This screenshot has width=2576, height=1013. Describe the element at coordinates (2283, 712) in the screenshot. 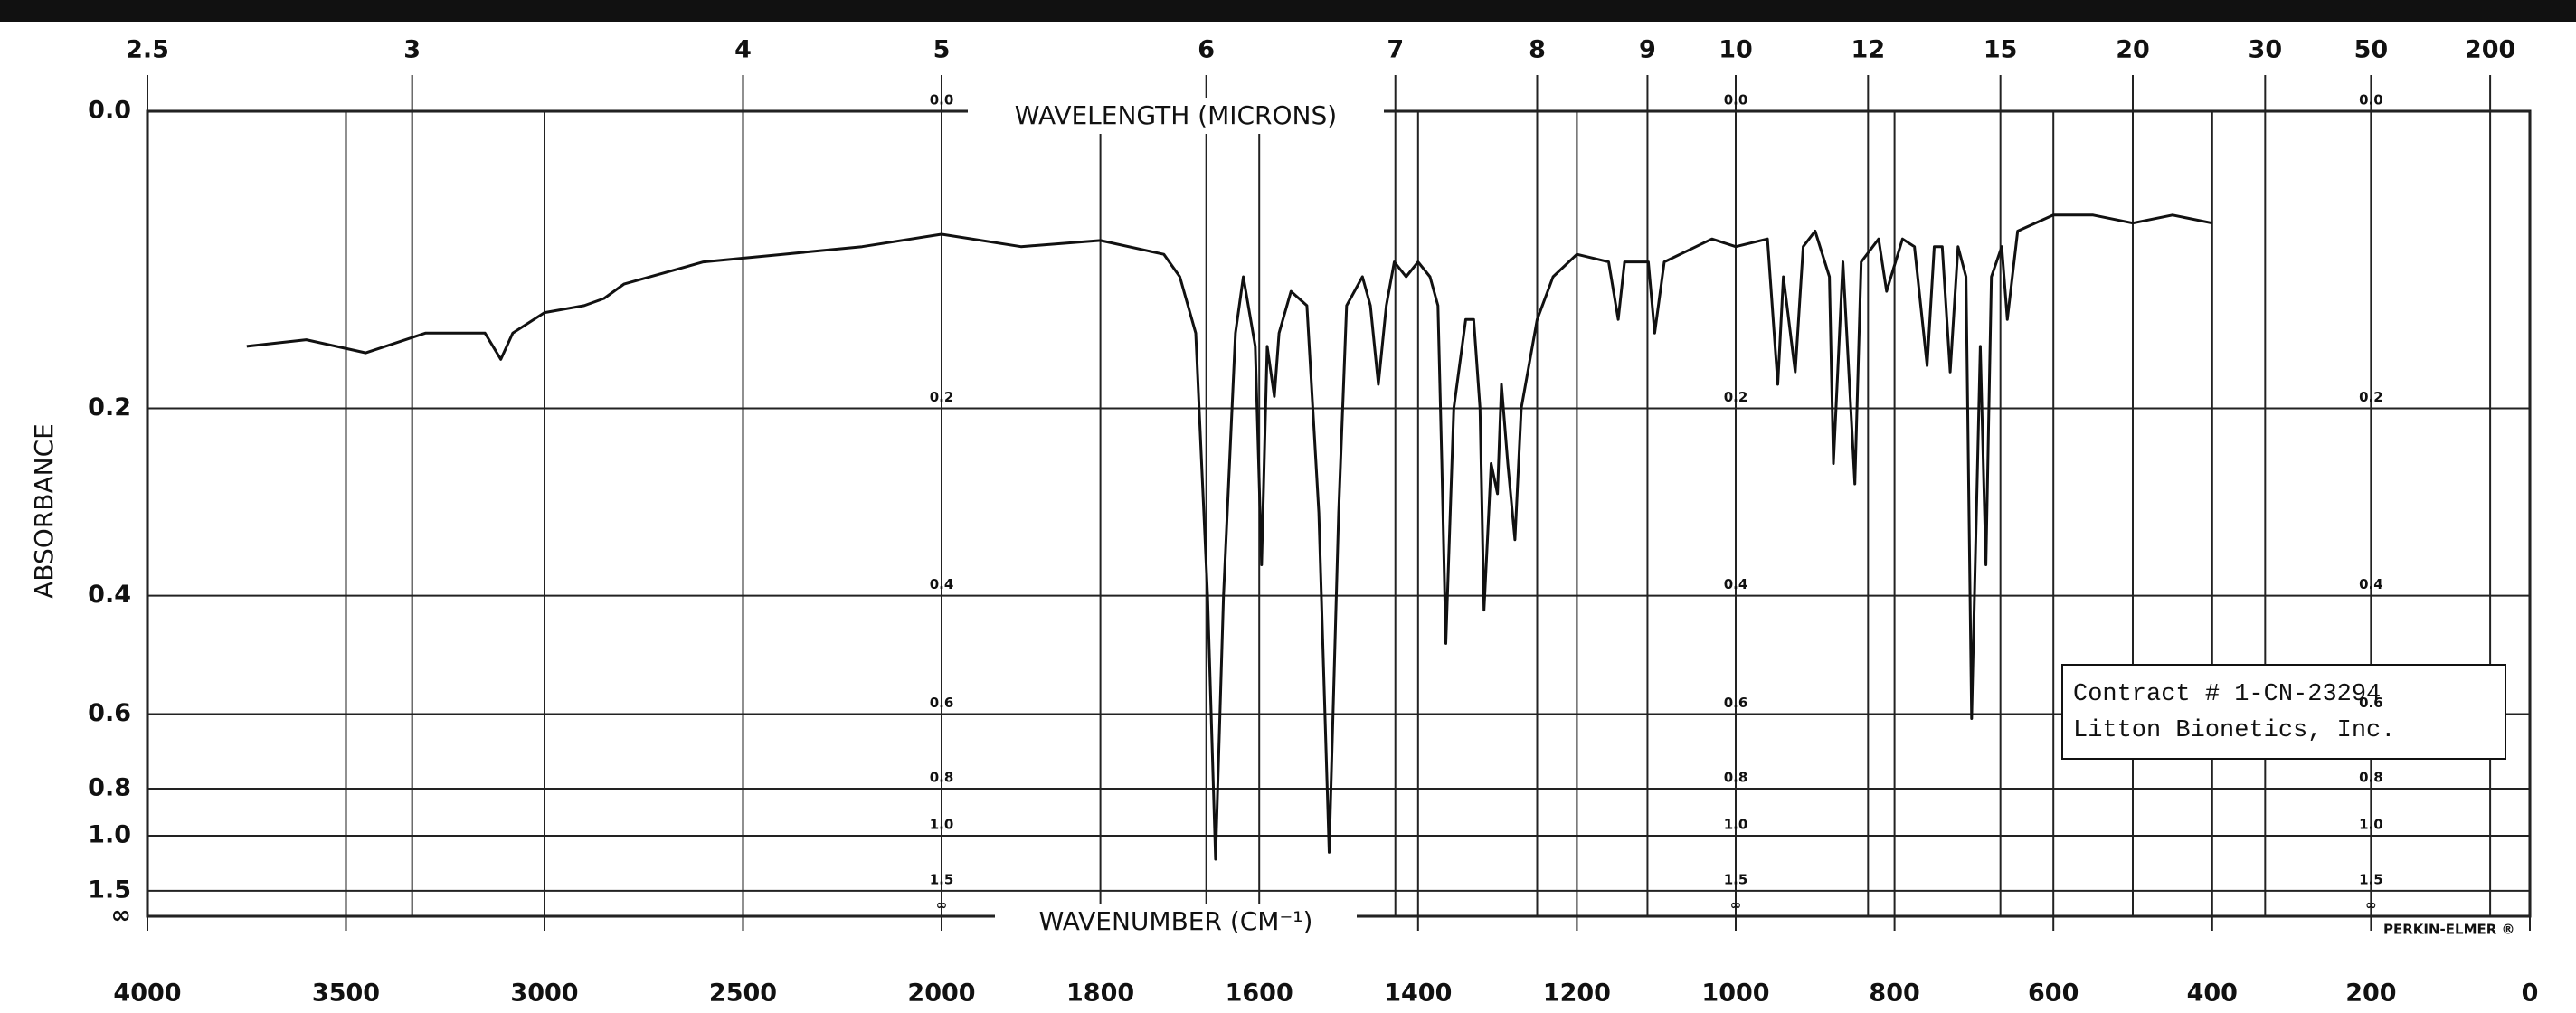

I see `note-box` at that location.